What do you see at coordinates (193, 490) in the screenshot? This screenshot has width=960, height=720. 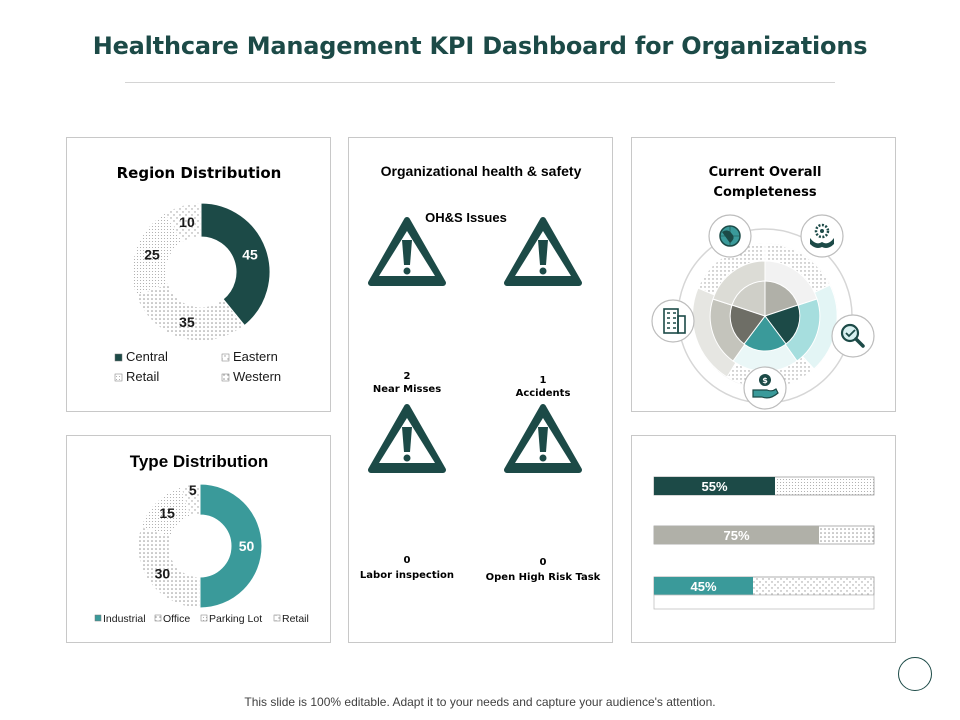 I see `slice-value-label: 5` at bounding box center [193, 490].